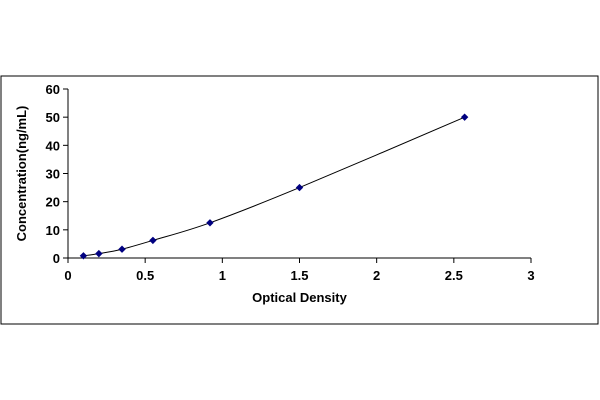 The height and width of the screenshot is (400, 600). What do you see at coordinates (299, 275) in the screenshot?
I see `x-tick-label: 1.5` at bounding box center [299, 275].